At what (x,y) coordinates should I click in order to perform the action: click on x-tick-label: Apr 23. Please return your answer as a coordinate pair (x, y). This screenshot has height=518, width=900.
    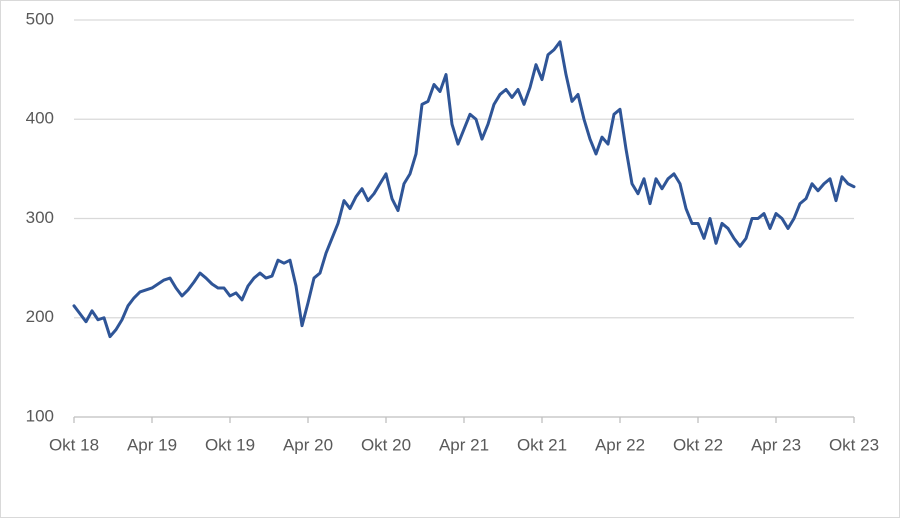
    Looking at the image, I should click on (776, 444).